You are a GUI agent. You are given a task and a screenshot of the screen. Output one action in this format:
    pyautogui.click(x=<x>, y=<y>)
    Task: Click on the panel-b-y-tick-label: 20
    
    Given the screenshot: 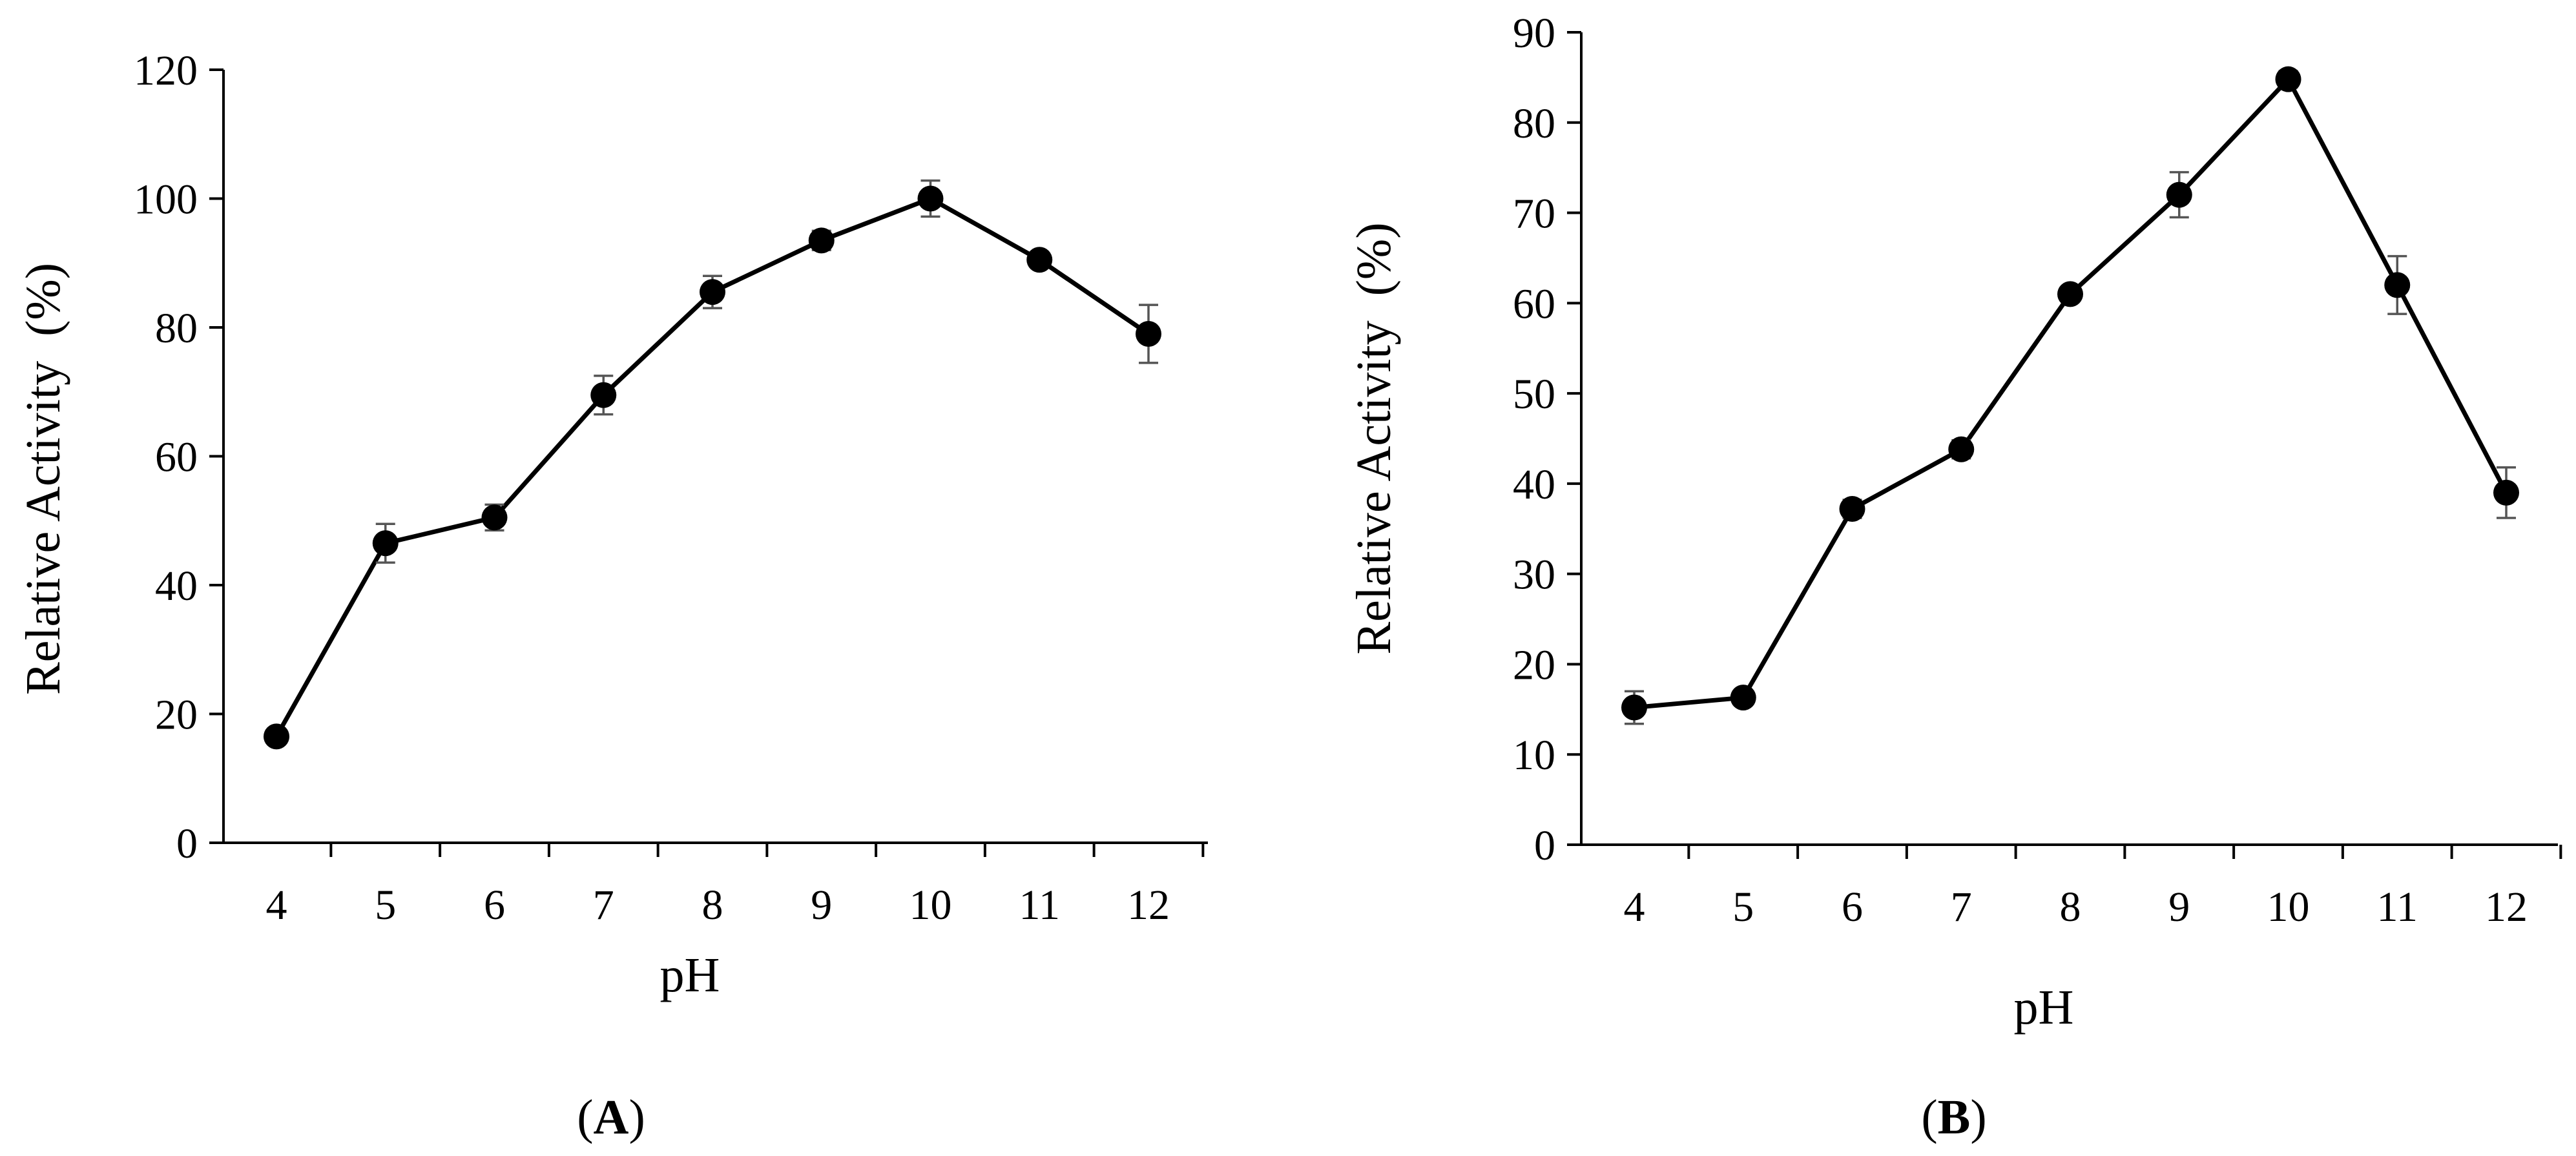 What is the action you would take?
    pyautogui.click(x=1534, y=665)
    